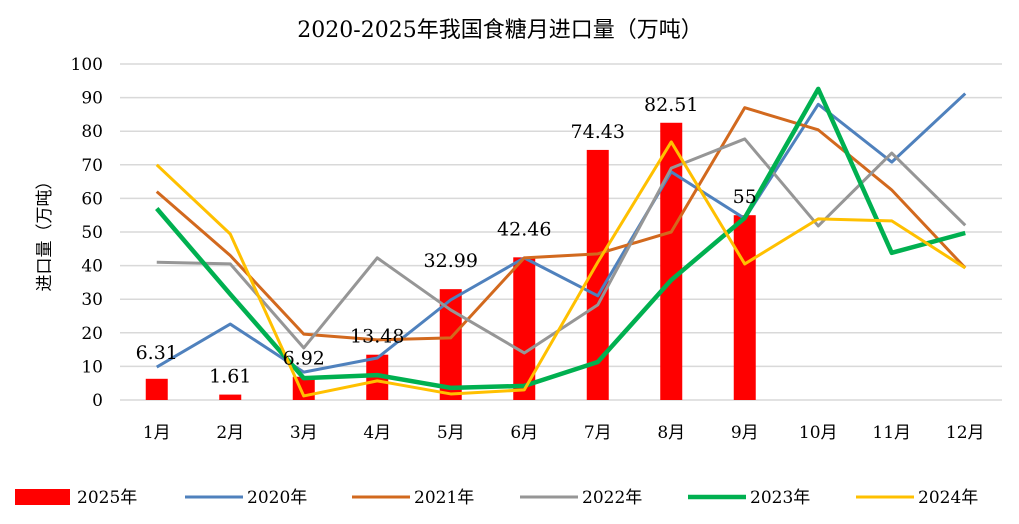 The image size is (1019, 524). I want to click on y-tick-label: 50, so click(92, 233).